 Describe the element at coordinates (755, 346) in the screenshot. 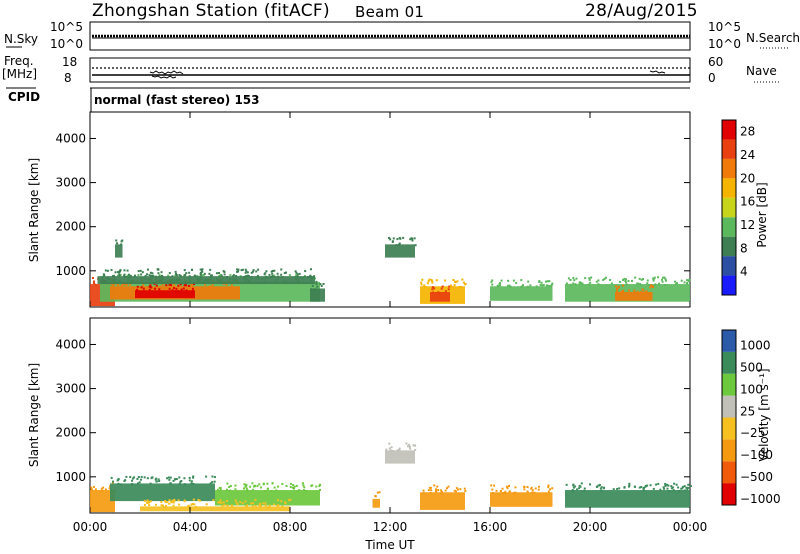

I see `colorbar-tick-label: 1000` at that location.